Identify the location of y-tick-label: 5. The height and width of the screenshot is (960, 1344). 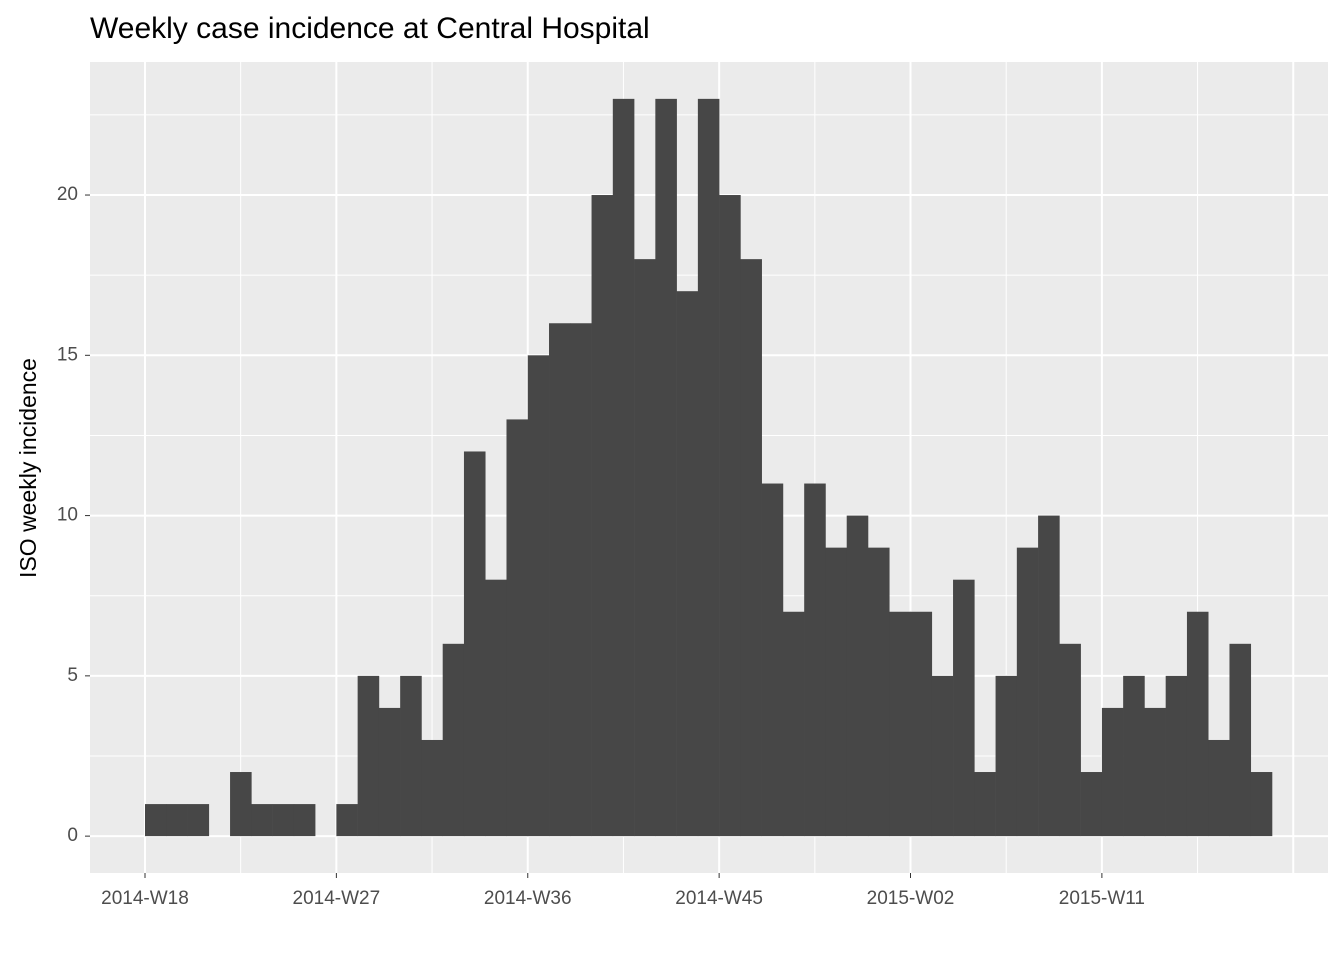
(72, 675).